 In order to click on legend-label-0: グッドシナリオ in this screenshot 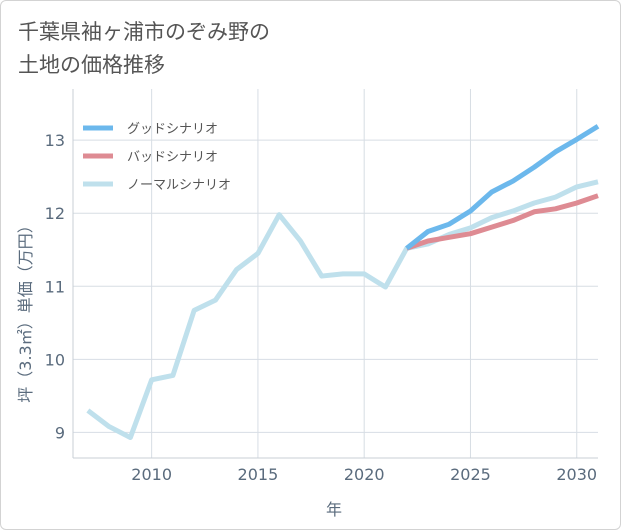, I will do `click(172, 129)`.